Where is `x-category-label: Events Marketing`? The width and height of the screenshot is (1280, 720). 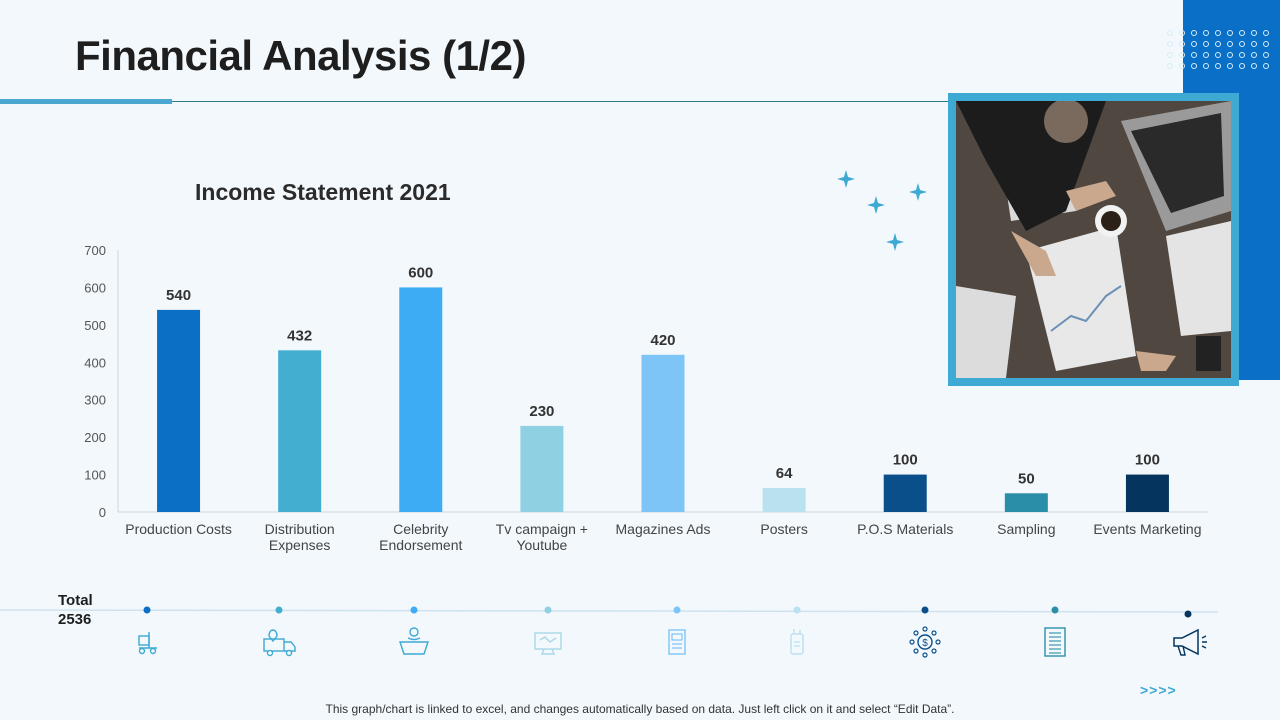 x-category-label: Events Marketing is located at coordinates (1147, 529).